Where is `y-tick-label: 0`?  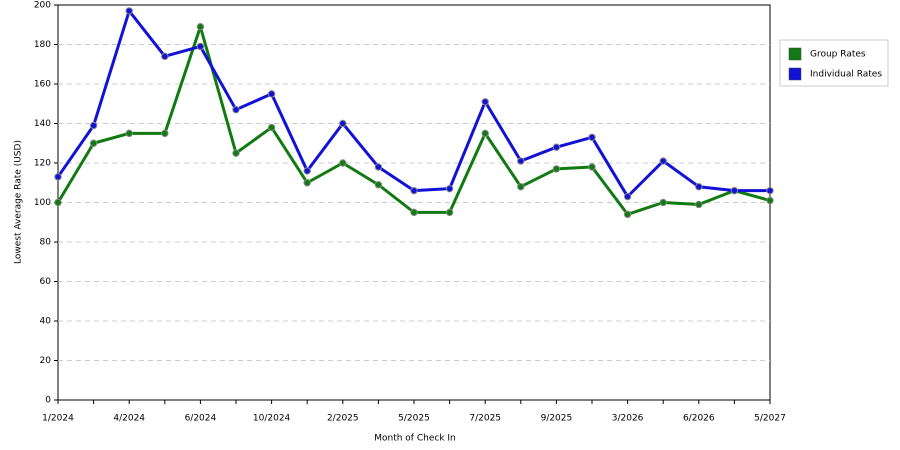
y-tick-label: 0 is located at coordinates (48, 401).